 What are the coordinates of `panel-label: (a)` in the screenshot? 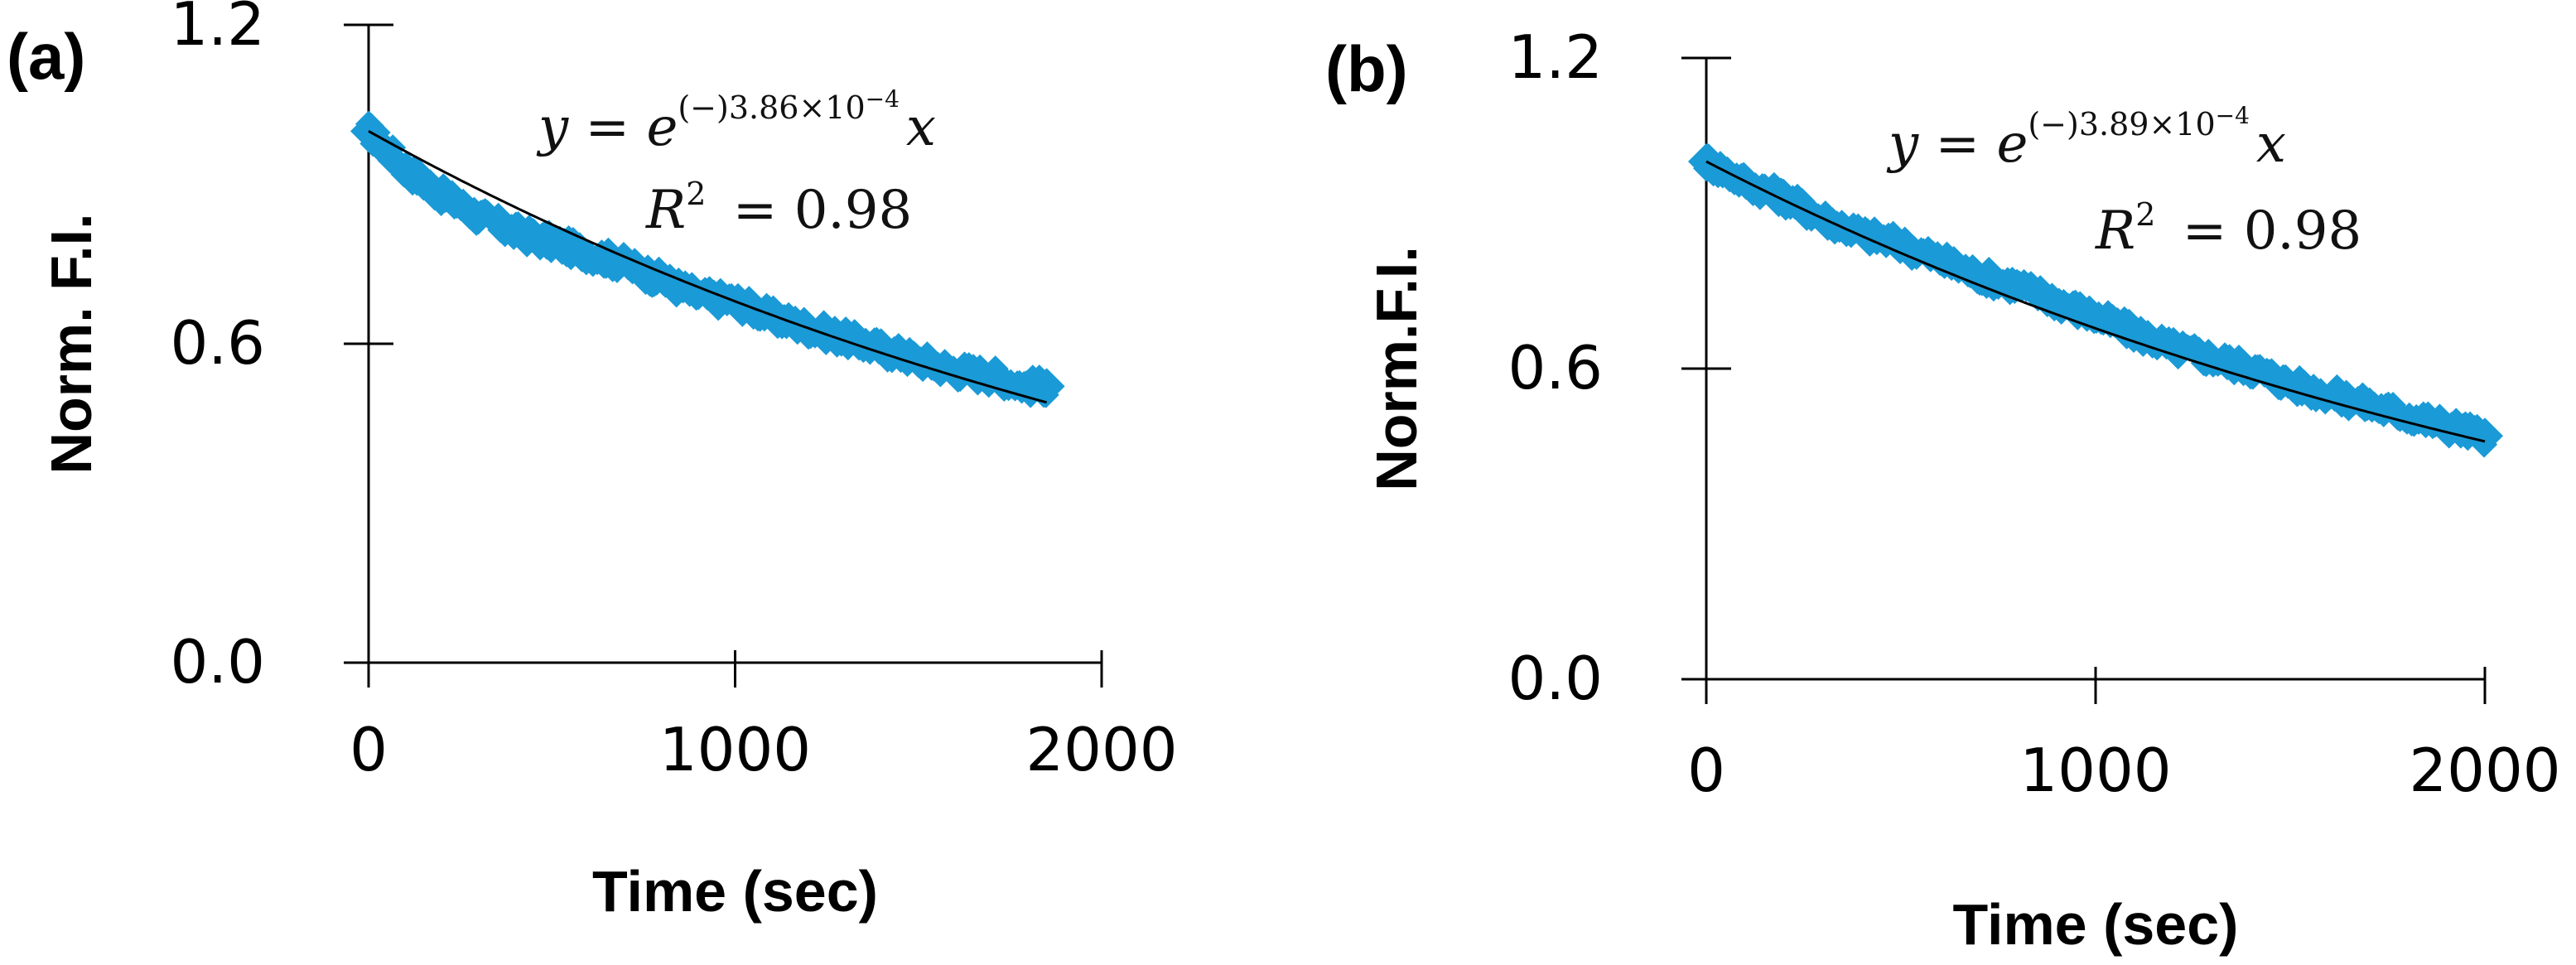 It's located at (46, 56).